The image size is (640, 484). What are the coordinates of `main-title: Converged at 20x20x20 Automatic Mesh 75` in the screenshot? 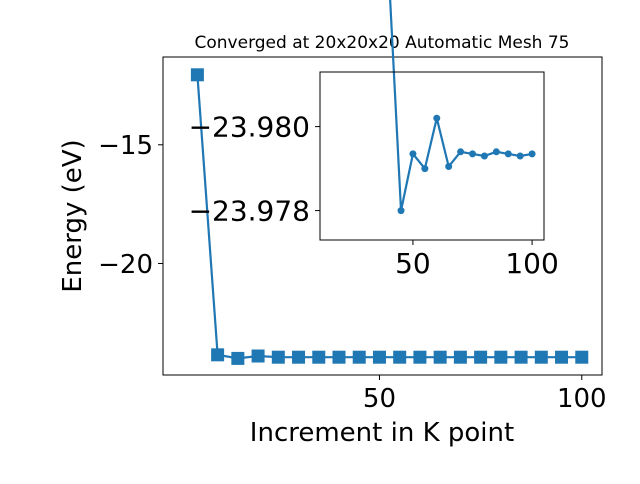 It's located at (382, 43).